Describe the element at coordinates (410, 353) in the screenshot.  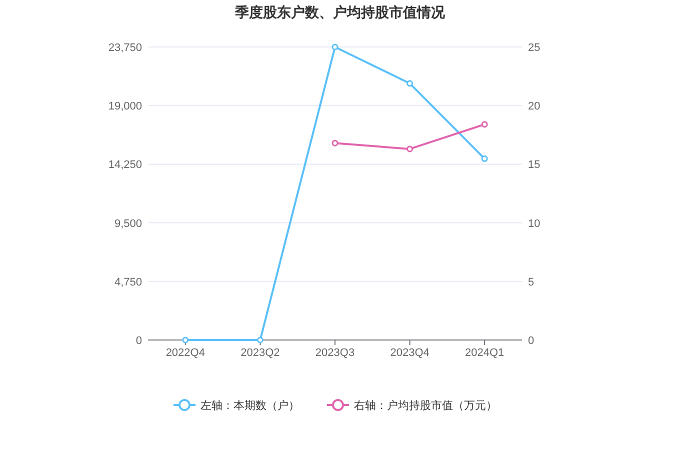
I see `x-tick-label: 2023Q4` at that location.